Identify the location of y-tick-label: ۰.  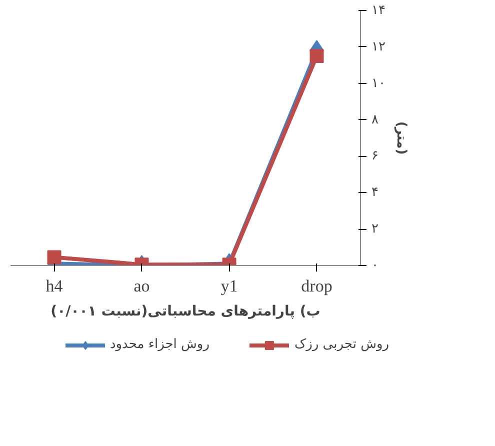
(375, 265).